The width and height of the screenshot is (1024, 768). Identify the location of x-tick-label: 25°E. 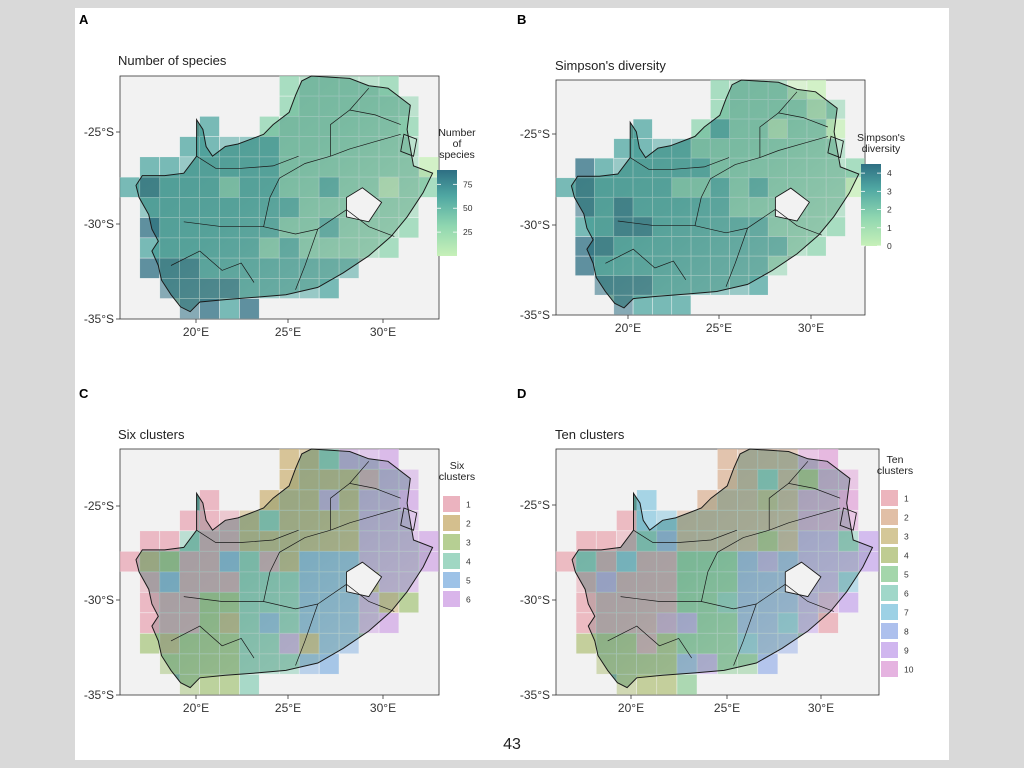
(288, 708).